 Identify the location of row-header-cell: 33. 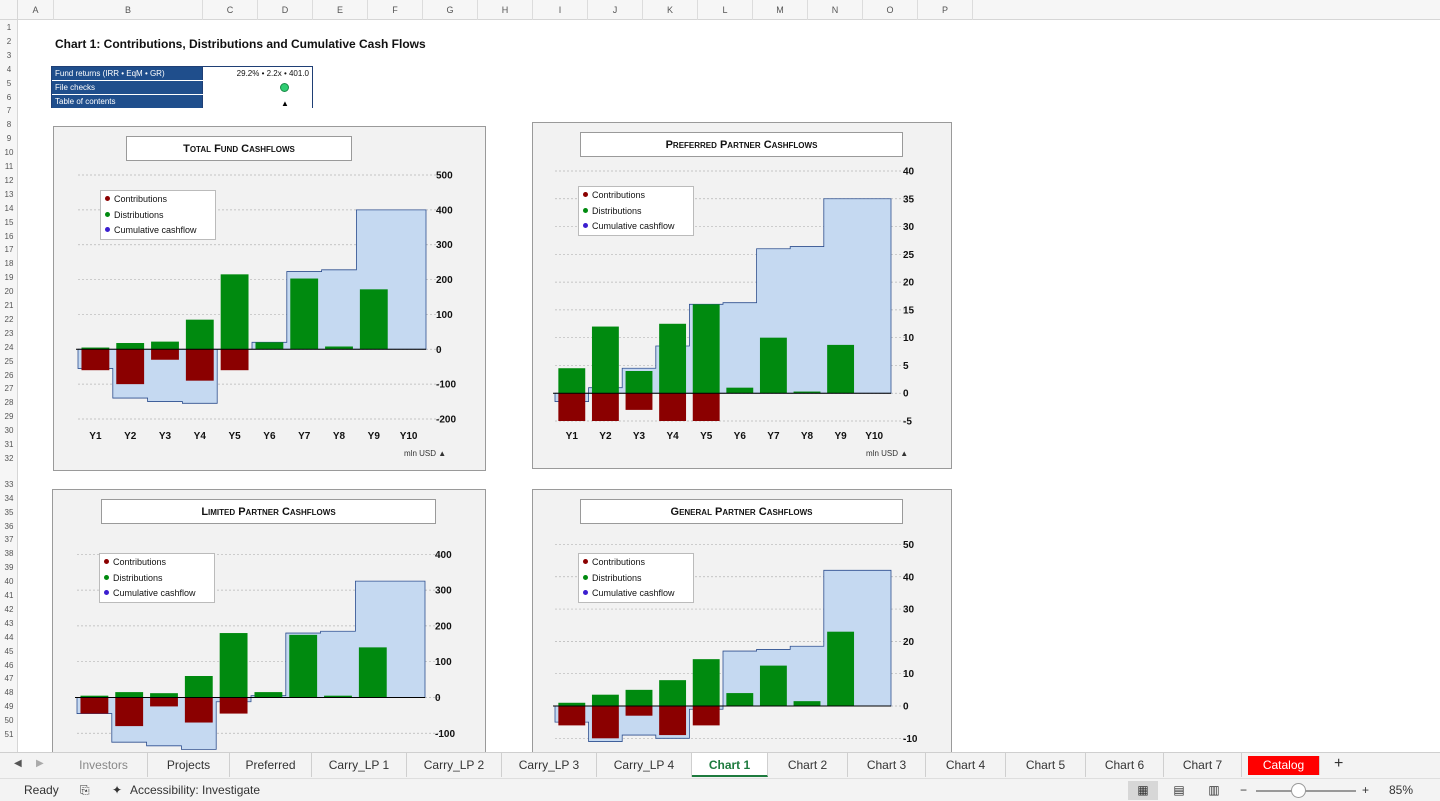
(9, 484).